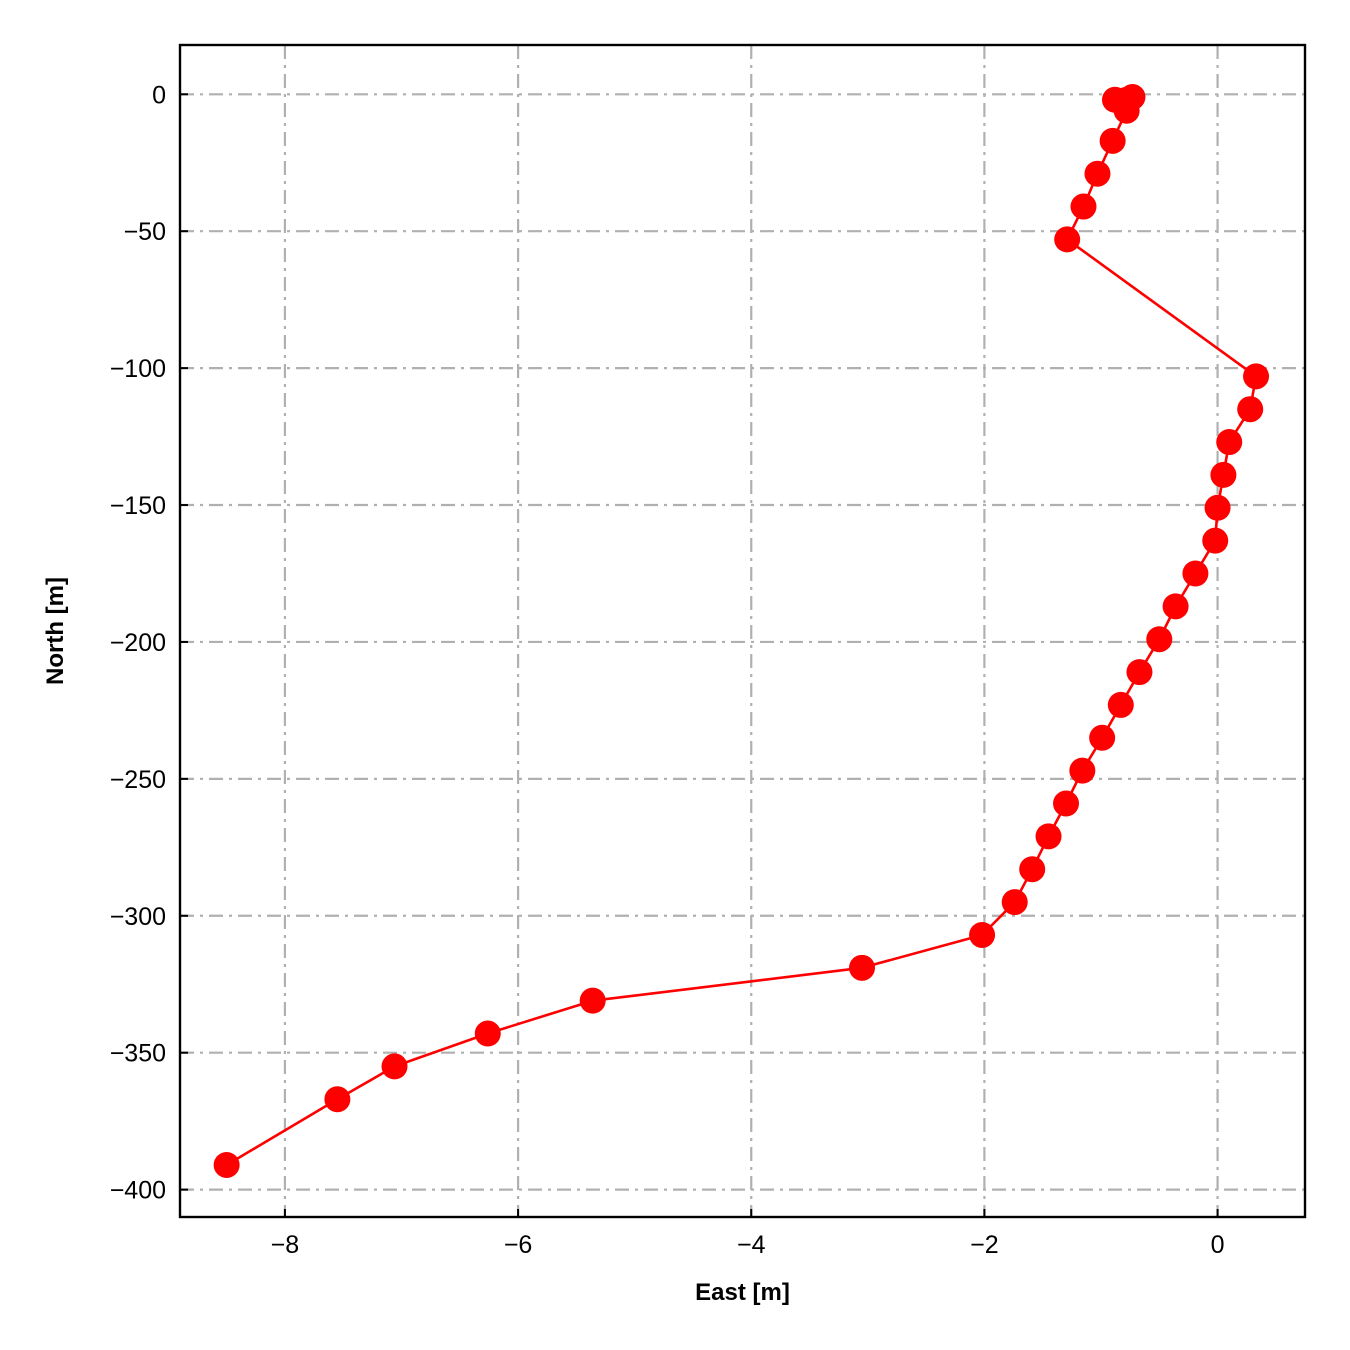 This screenshot has height=1350, width=1350. Describe the element at coordinates (742, 1292) in the screenshot. I see `x-axis-label: East [m]` at that location.